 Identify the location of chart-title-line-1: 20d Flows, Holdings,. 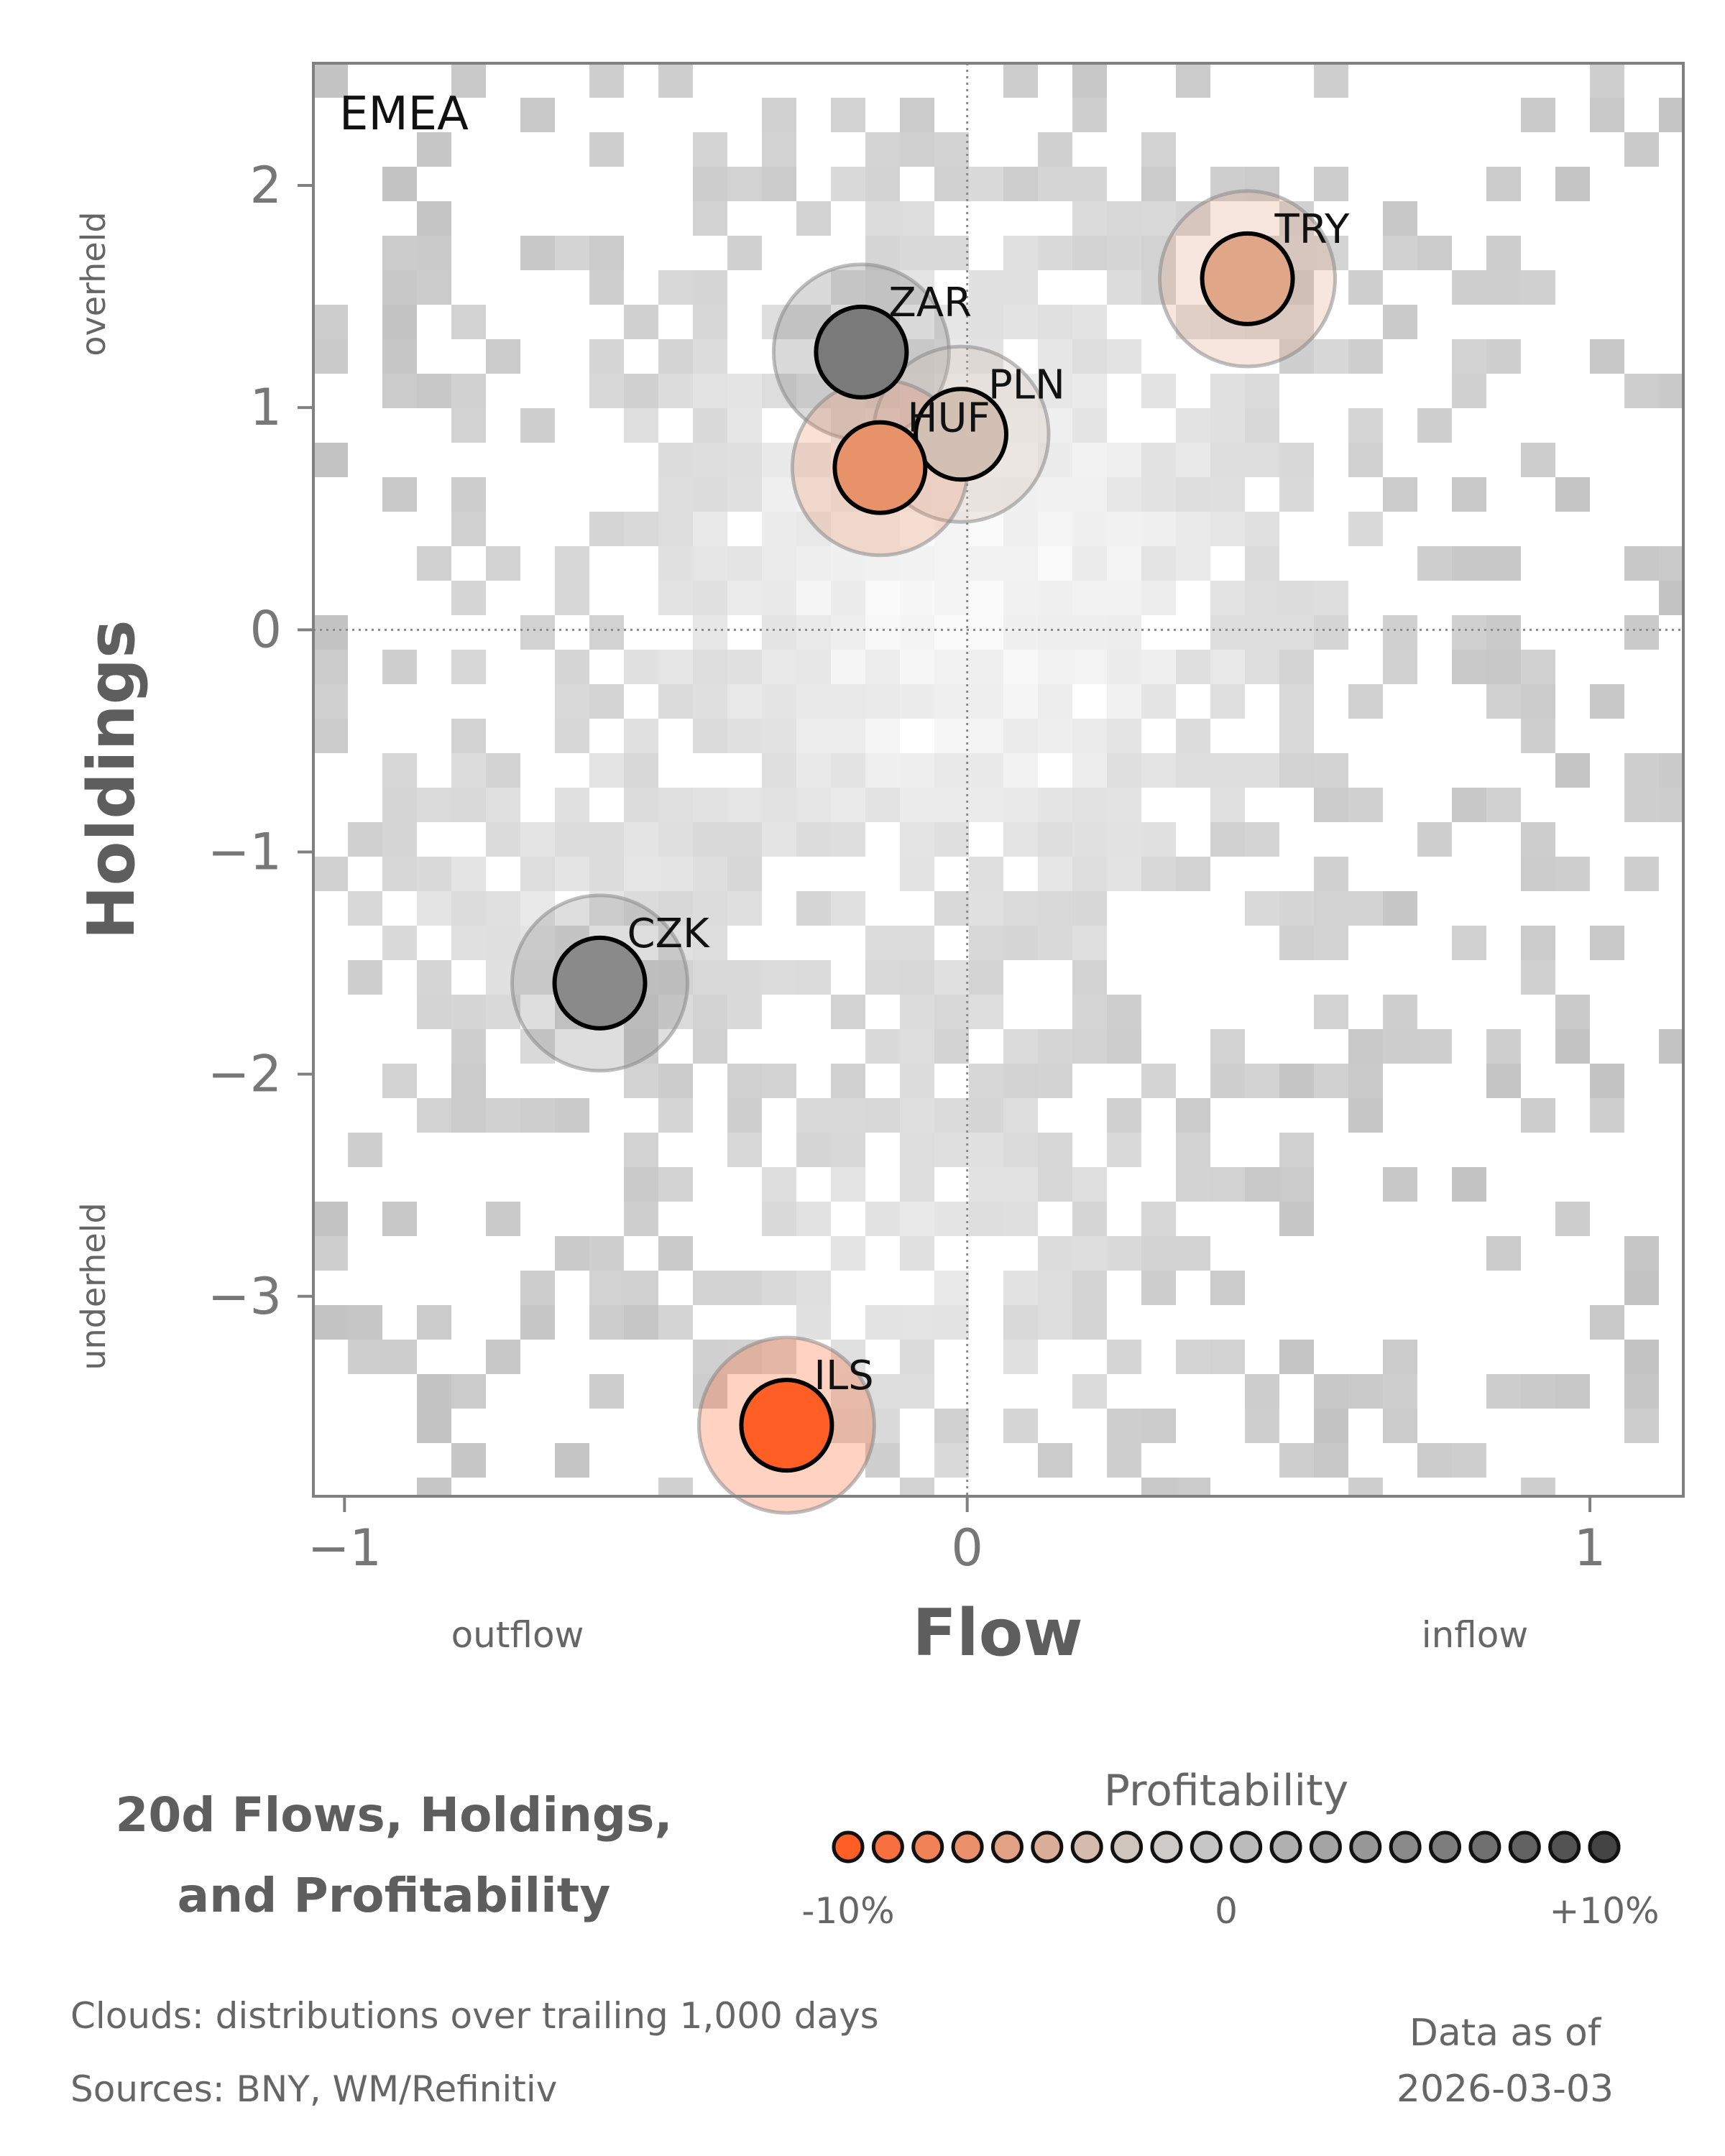
(393, 1815).